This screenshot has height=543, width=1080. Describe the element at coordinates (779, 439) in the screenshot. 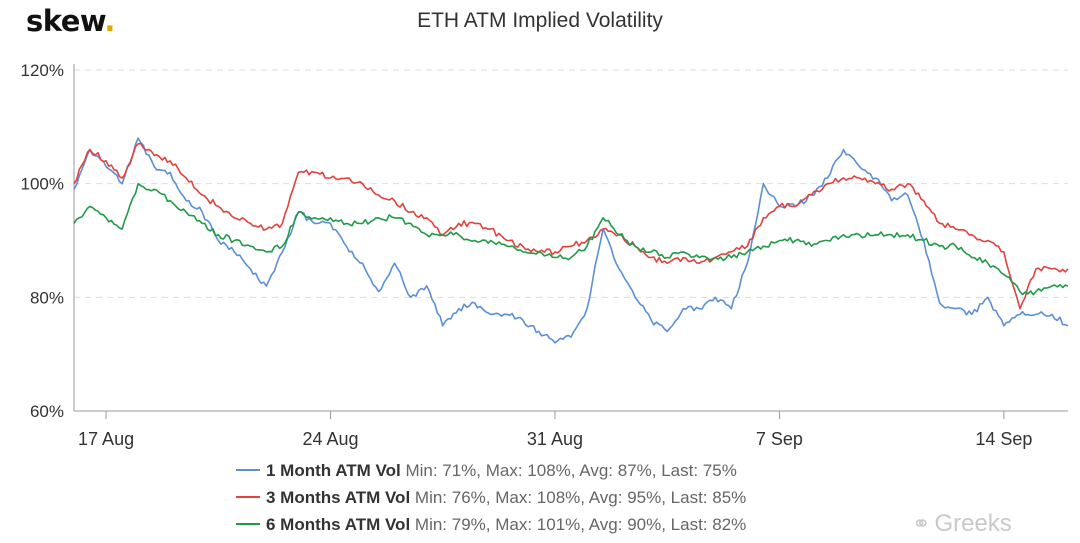

I see `x-tick-label: 7 Sep` at that location.